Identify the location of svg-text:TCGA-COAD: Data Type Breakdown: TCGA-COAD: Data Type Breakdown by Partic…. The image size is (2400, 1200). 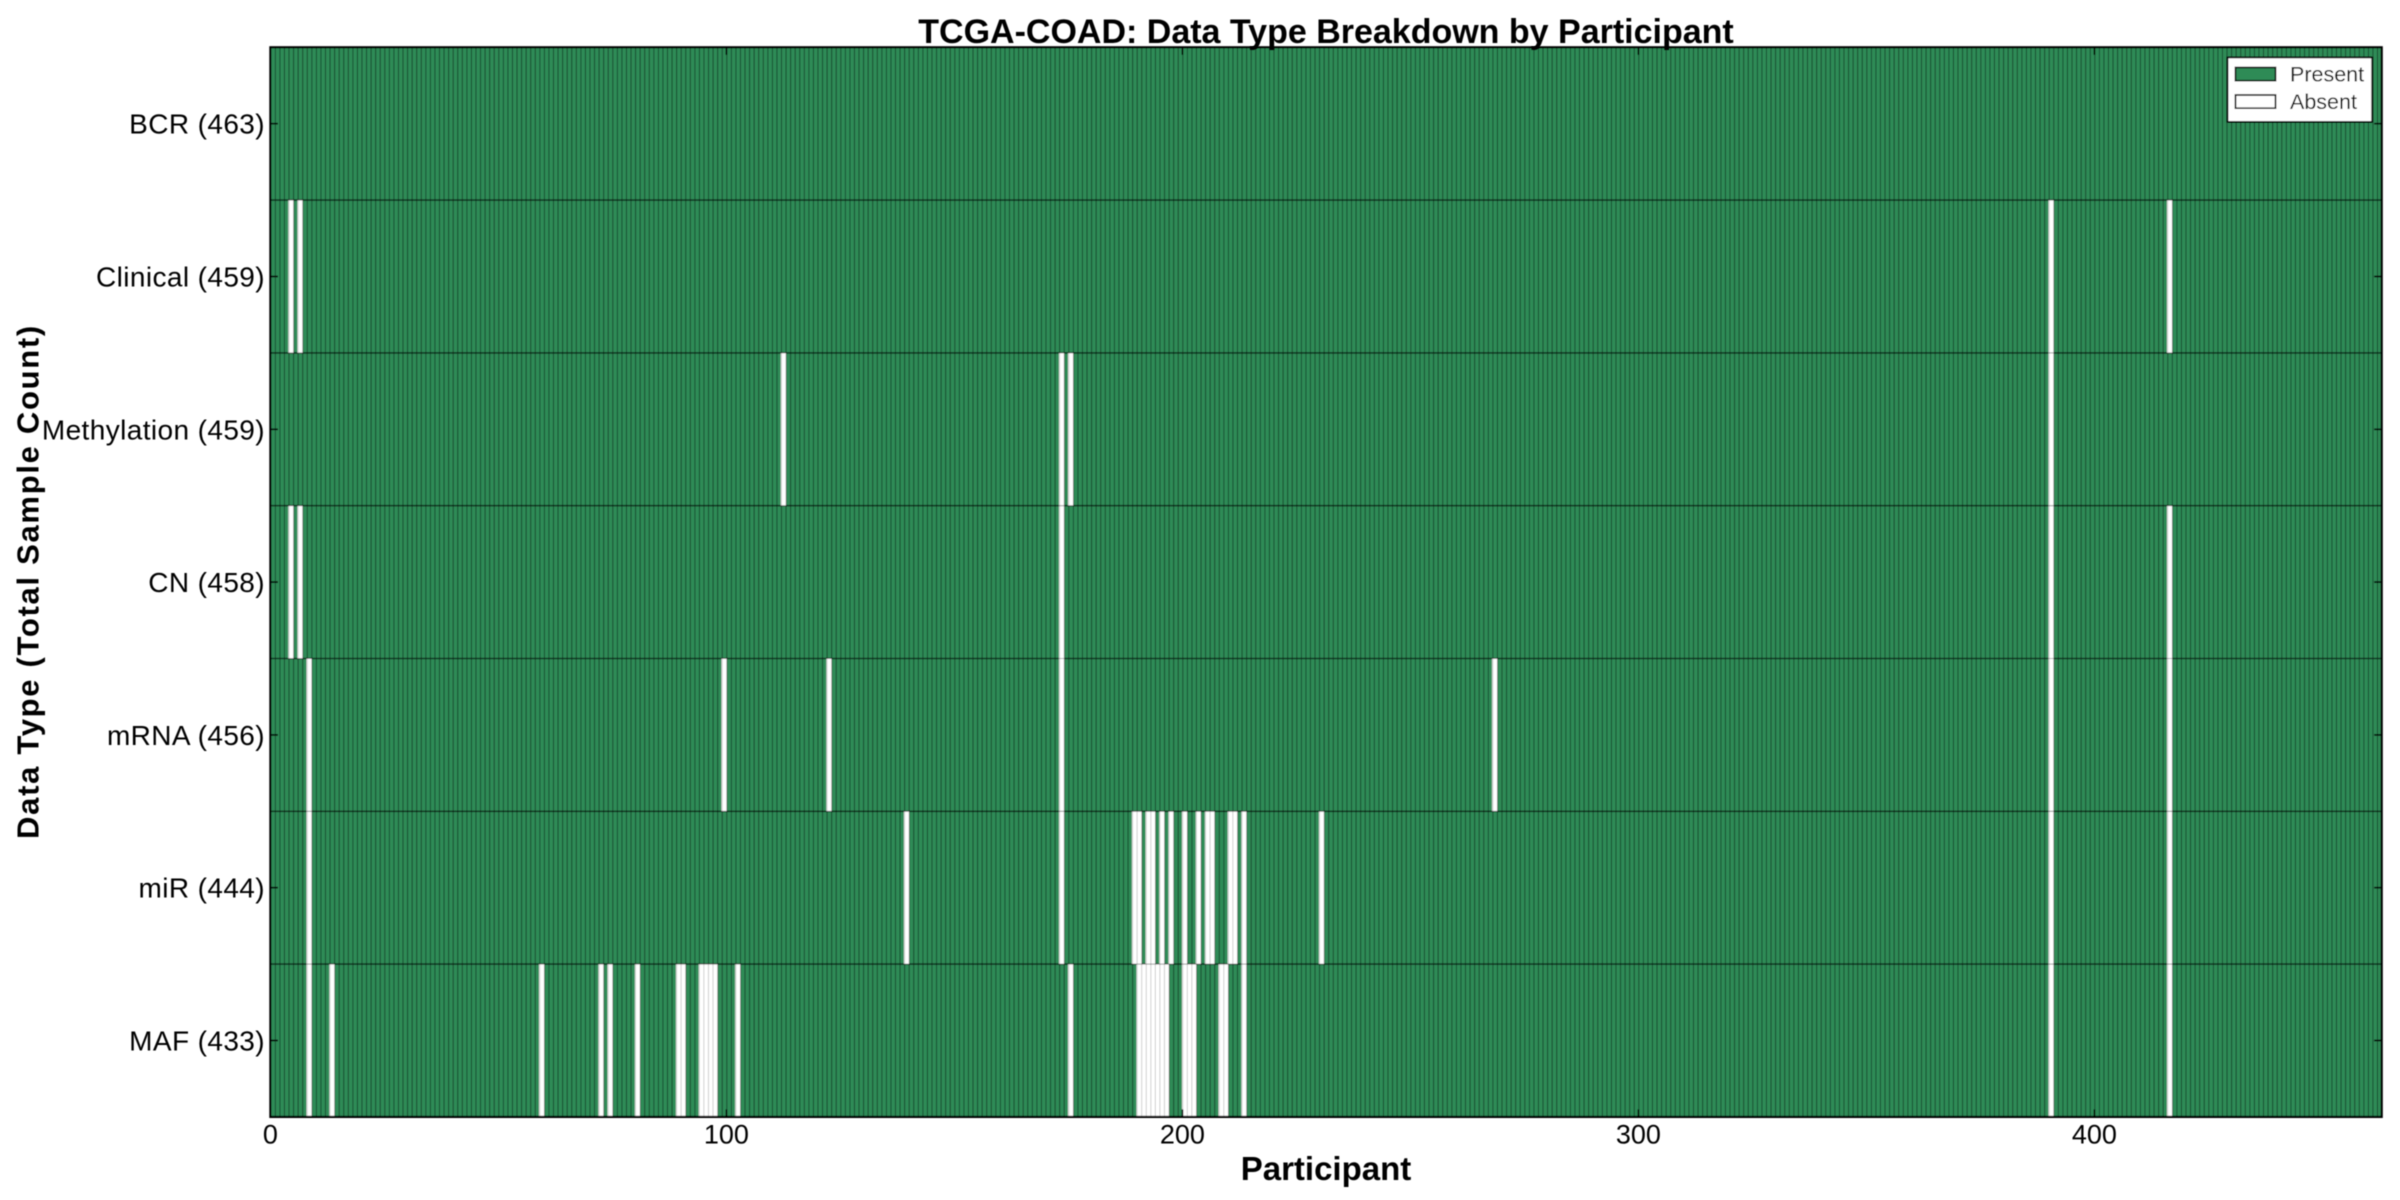
(1326, 32).